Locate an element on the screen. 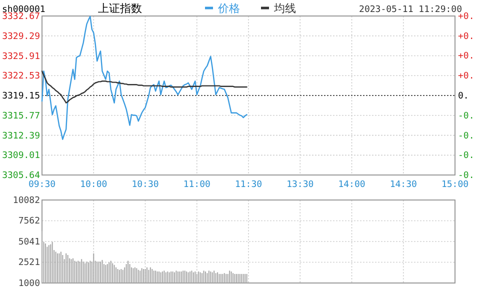  text: 2023-05-11 11:29:00 is located at coordinates (410, 10).